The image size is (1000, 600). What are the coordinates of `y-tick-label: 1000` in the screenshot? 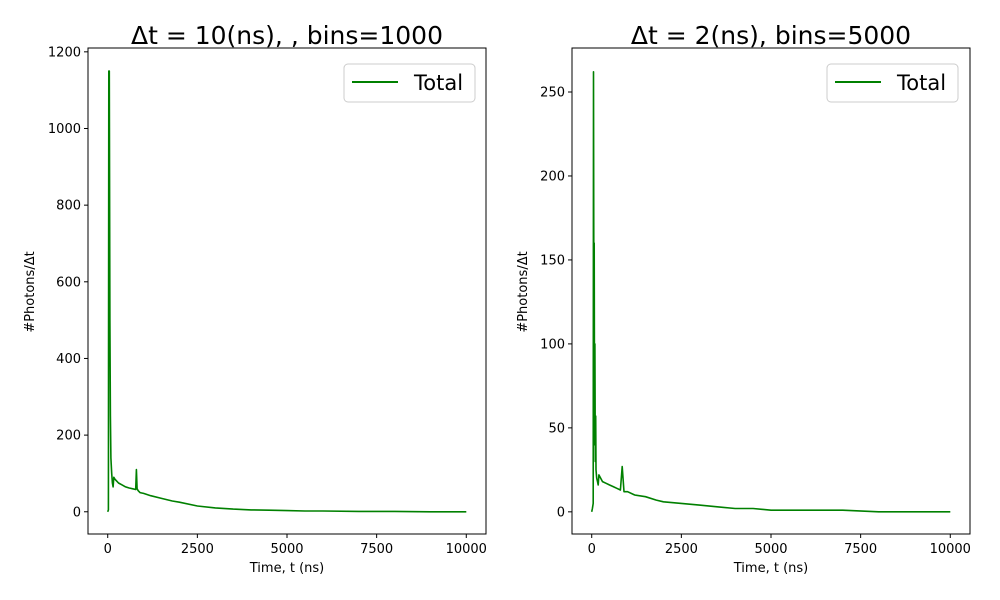 It's located at (64, 129).